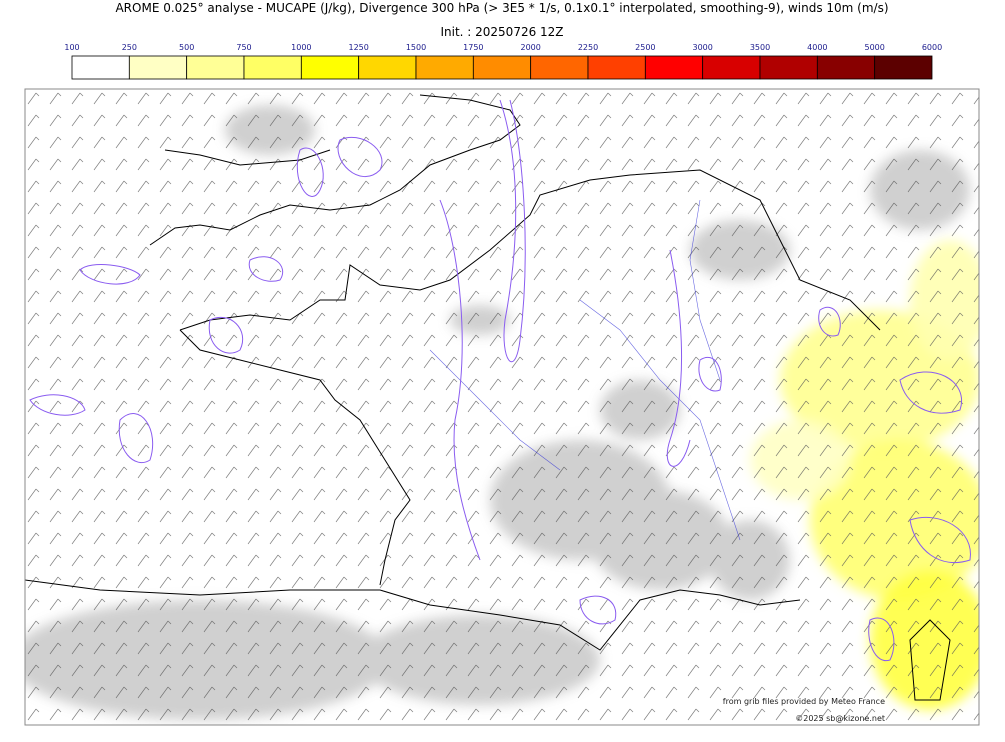  I want to click on colorbar-label: 2250, so click(588, 47).